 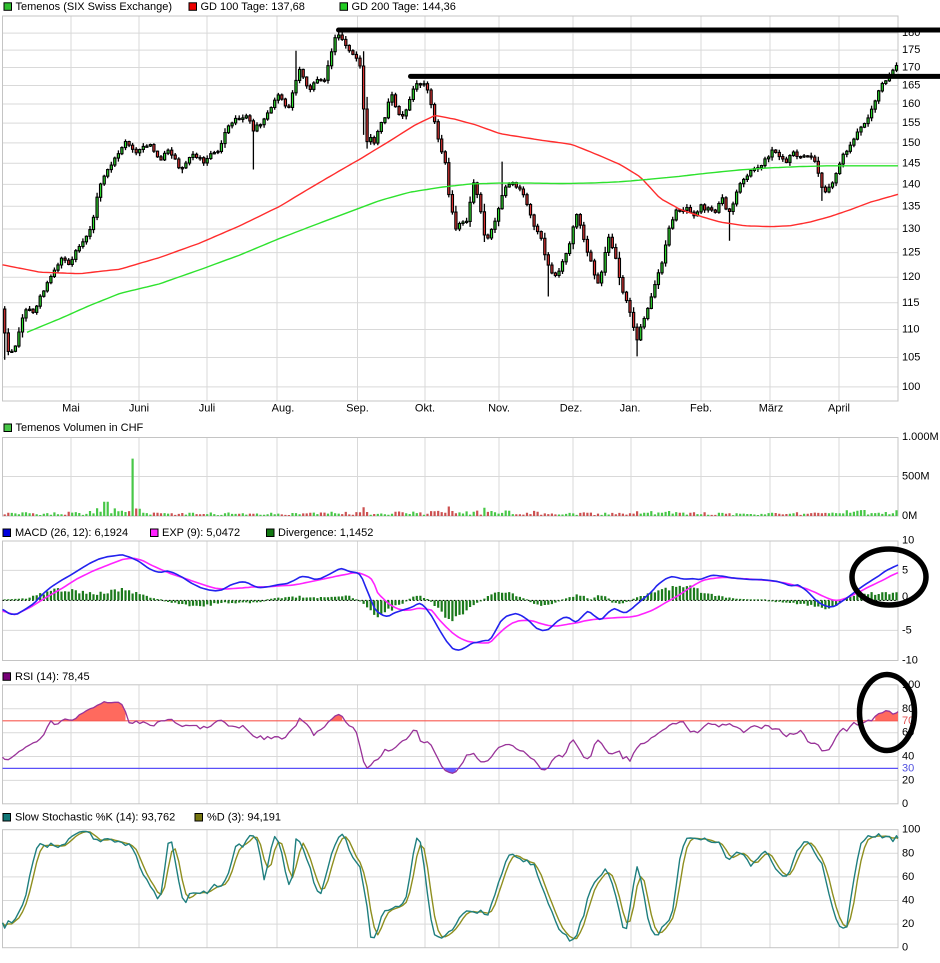 What do you see at coordinates (283, 409) in the screenshot?
I see `svg-text: Aug.` at bounding box center [283, 409].